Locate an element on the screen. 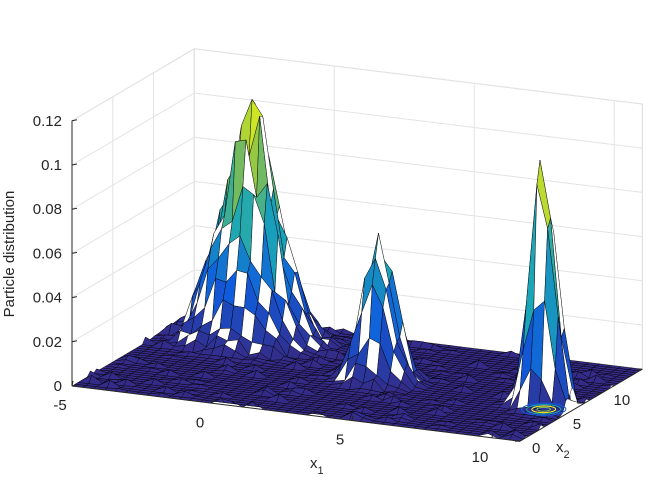 The image size is (653, 485). z-axis-label: Particle distribution is located at coordinates (9, 254).